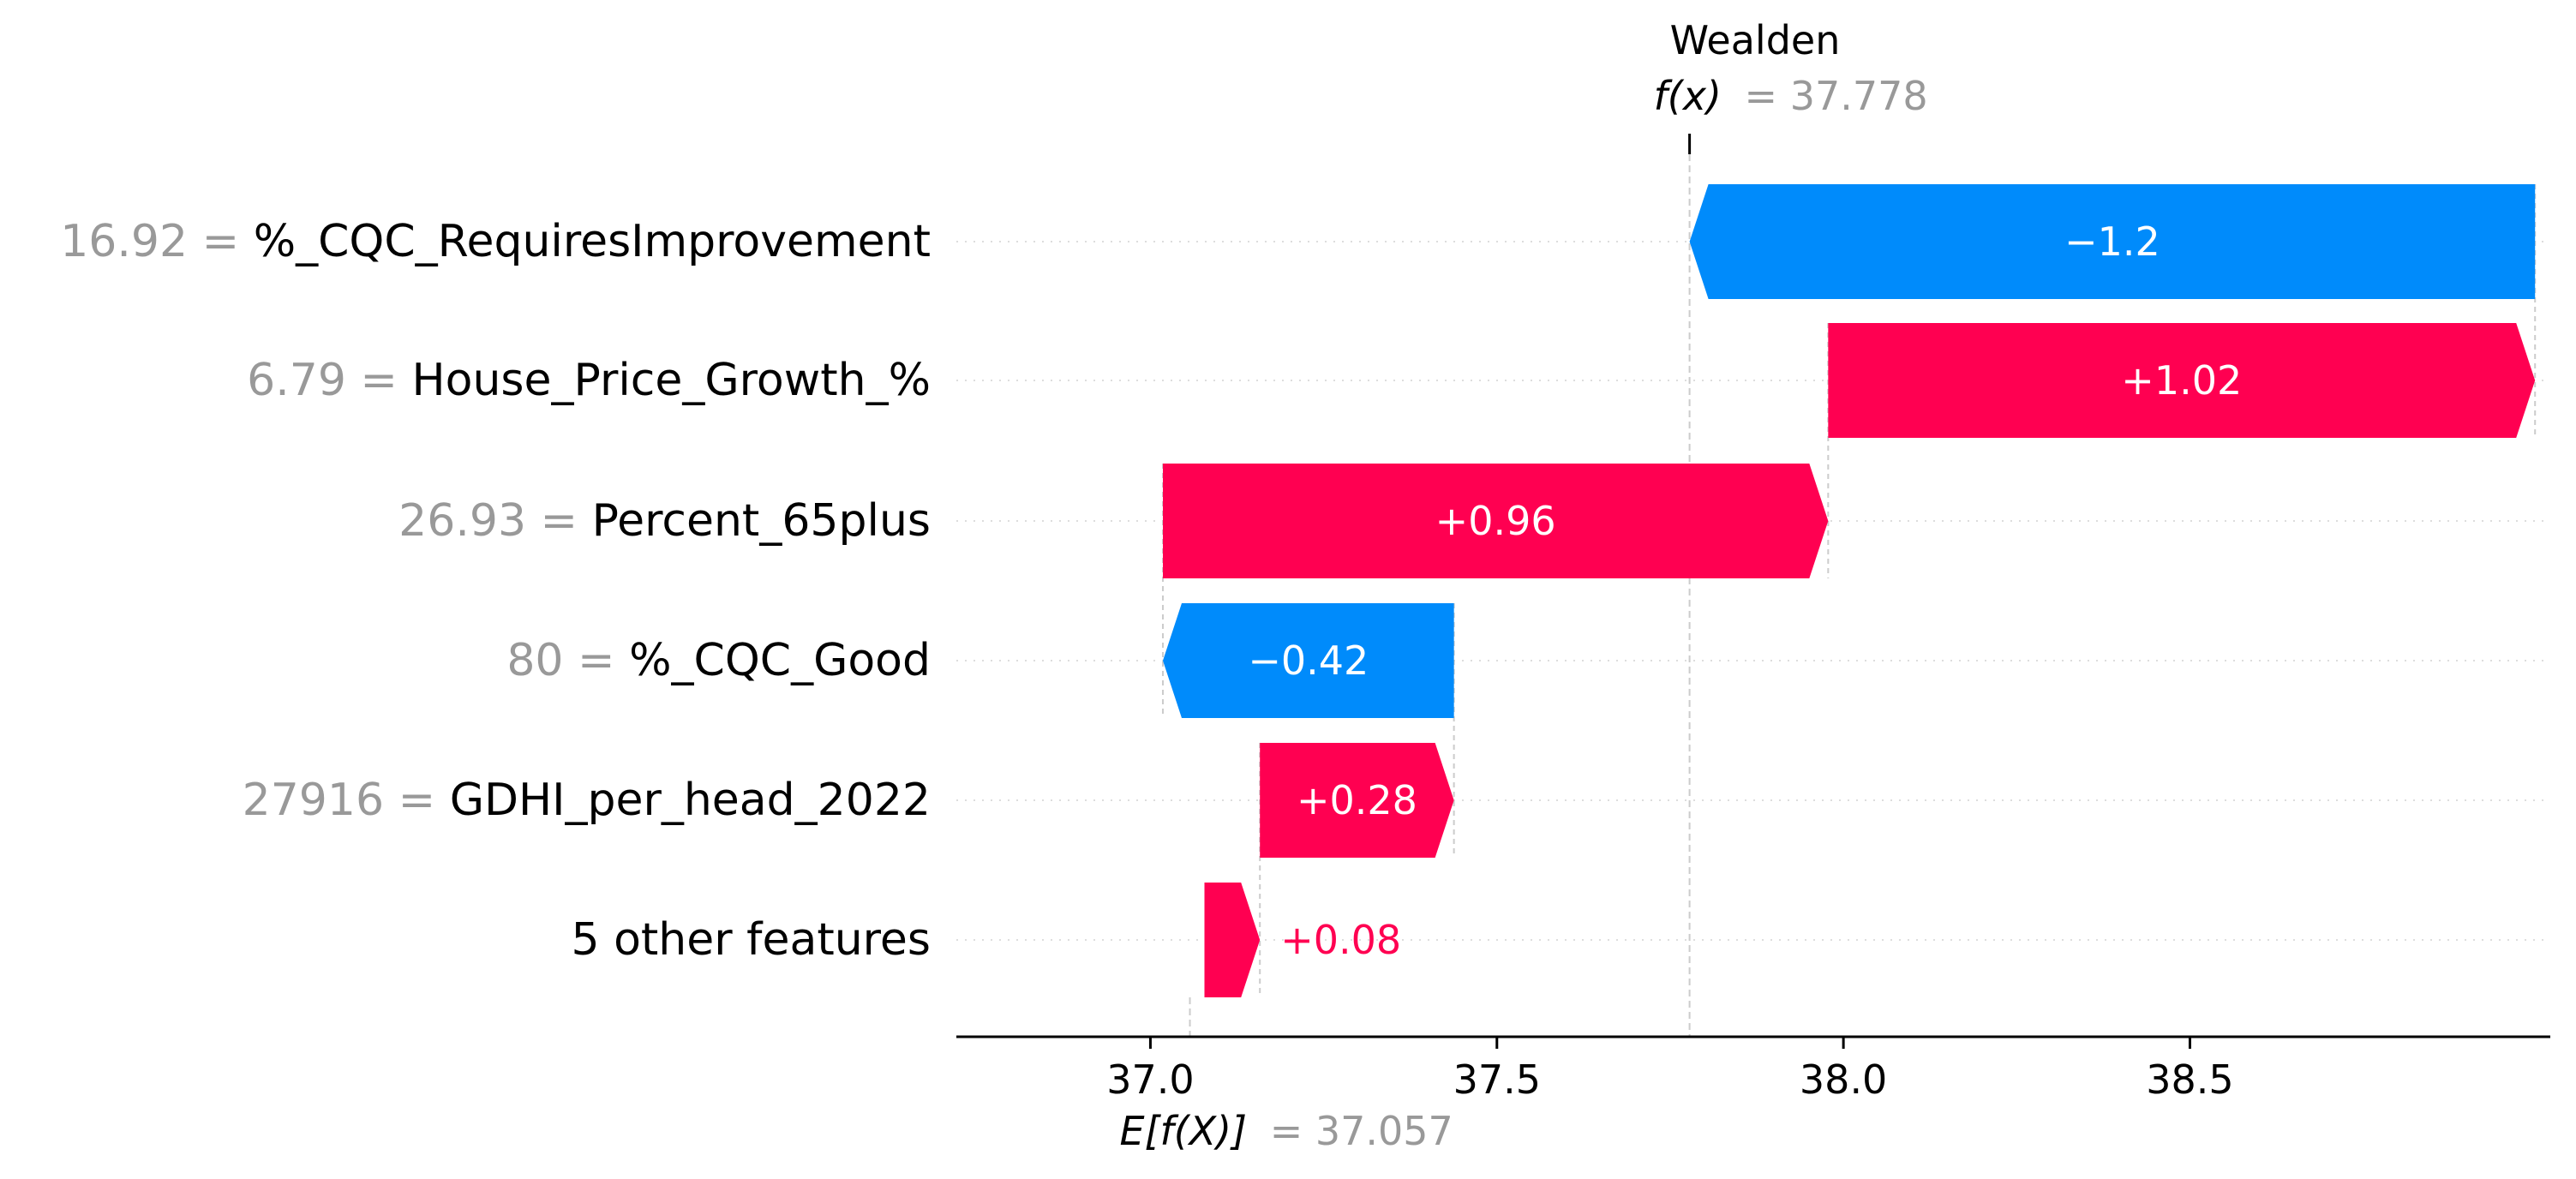 Image resolution: width=2576 pixels, height=1179 pixels. I want to click on x-axis: 37.0 37.5 38.0 38.5, so click(1753, 1069).